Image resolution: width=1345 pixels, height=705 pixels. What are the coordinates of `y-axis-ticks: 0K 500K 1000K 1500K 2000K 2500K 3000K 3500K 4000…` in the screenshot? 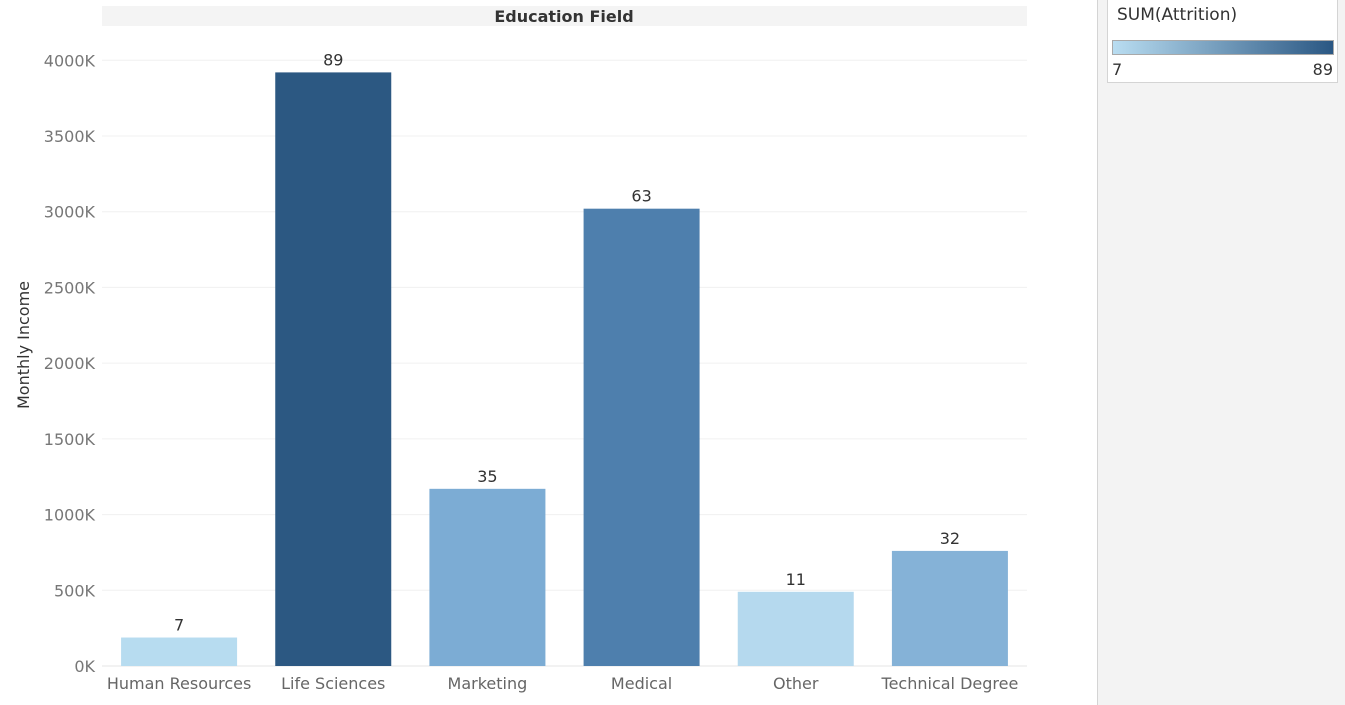 It's located at (70, 363).